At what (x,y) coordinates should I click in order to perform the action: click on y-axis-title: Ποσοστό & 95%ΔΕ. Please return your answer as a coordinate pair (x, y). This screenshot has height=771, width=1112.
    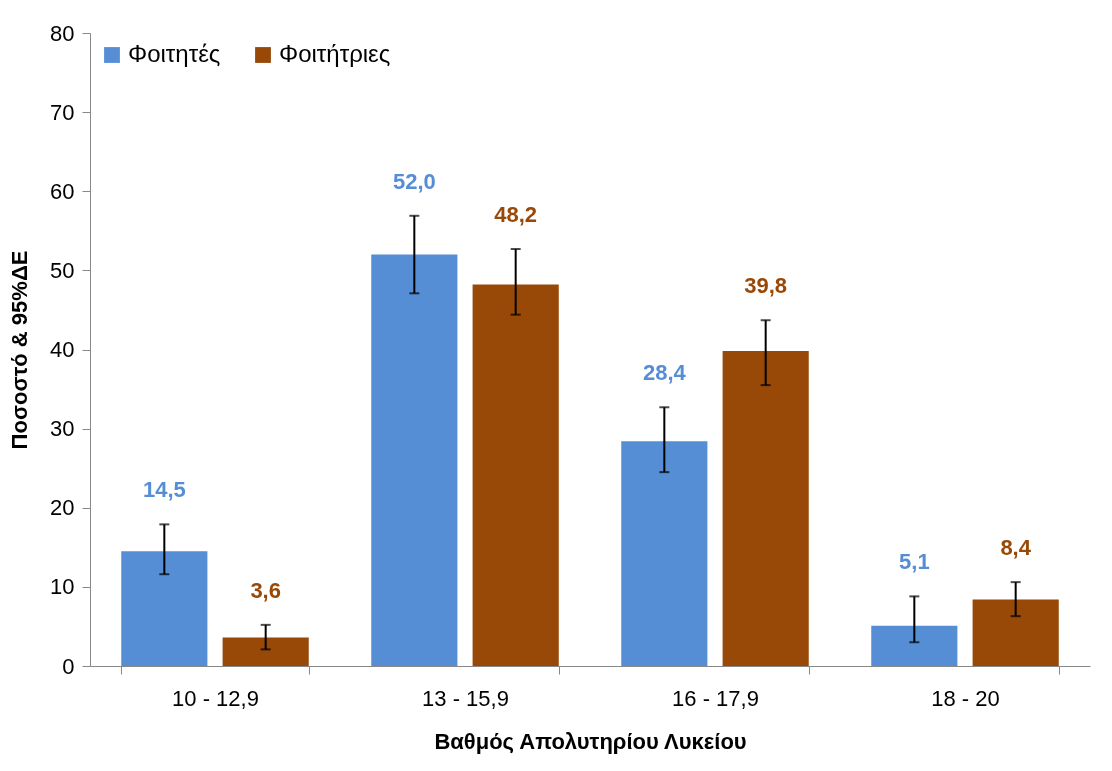
    Looking at the image, I should click on (20, 350).